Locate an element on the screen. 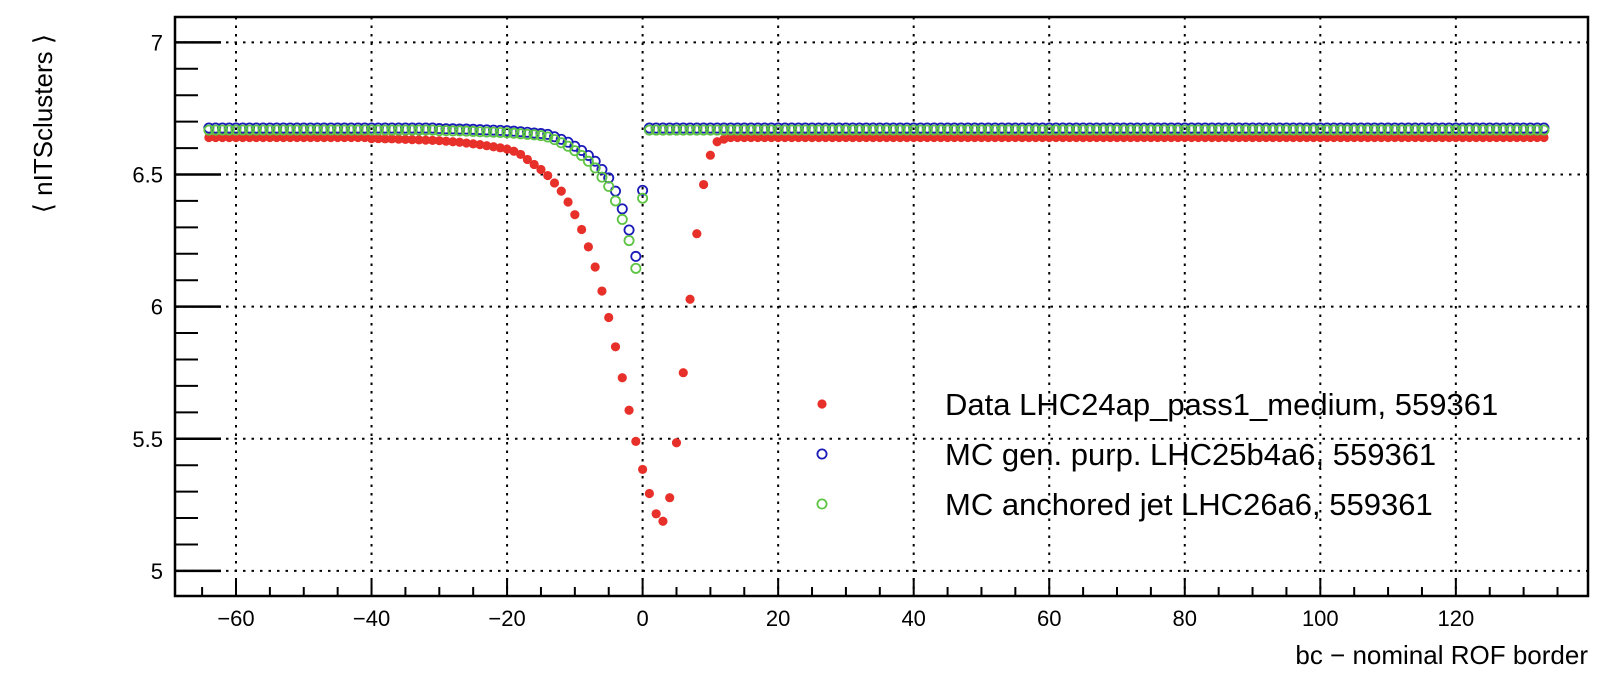 Image resolution: width=1616 pixels, height=684 pixels. x-tick-label: 0 is located at coordinates (642, 618).